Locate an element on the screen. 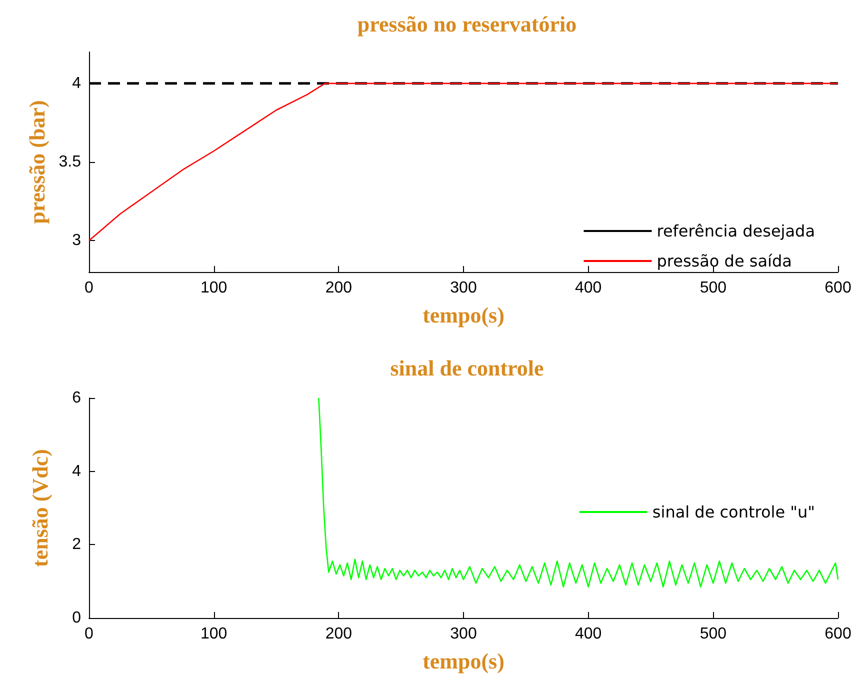 Image resolution: width=860 pixels, height=688 pixels. y-axis-title: tensão (Vdc) is located at coordinates (40, 508).